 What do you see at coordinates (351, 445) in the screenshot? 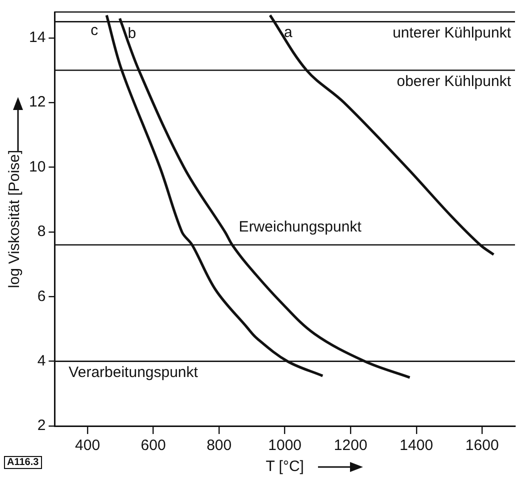
I see `x-tick-label: 1200` at bounding box center [351, 445].